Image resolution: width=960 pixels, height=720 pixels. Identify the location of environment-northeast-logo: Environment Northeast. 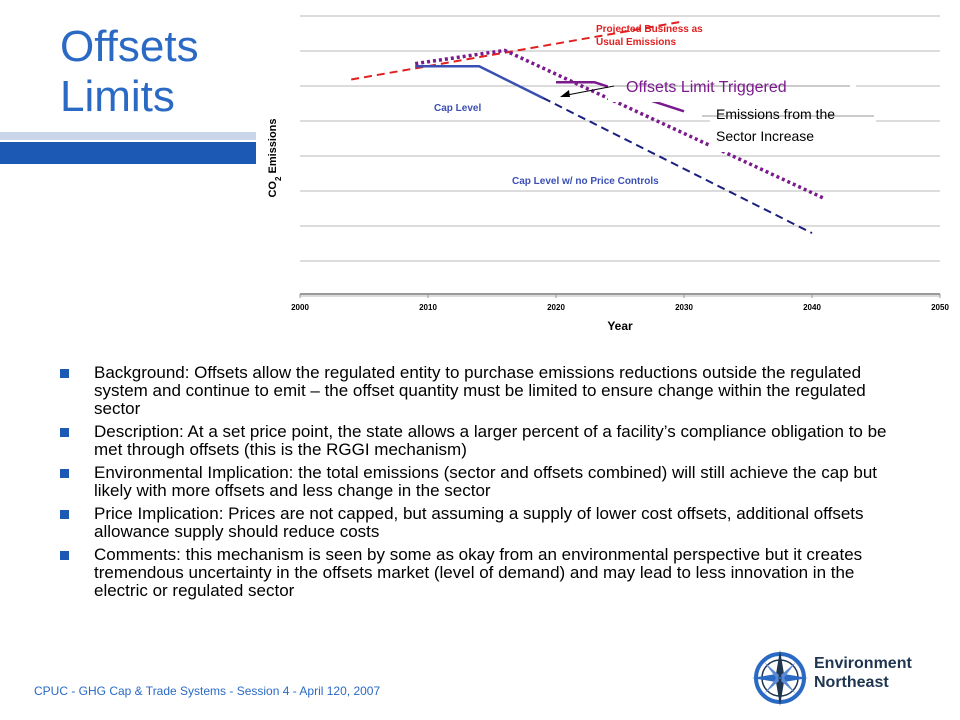
(852, 678).